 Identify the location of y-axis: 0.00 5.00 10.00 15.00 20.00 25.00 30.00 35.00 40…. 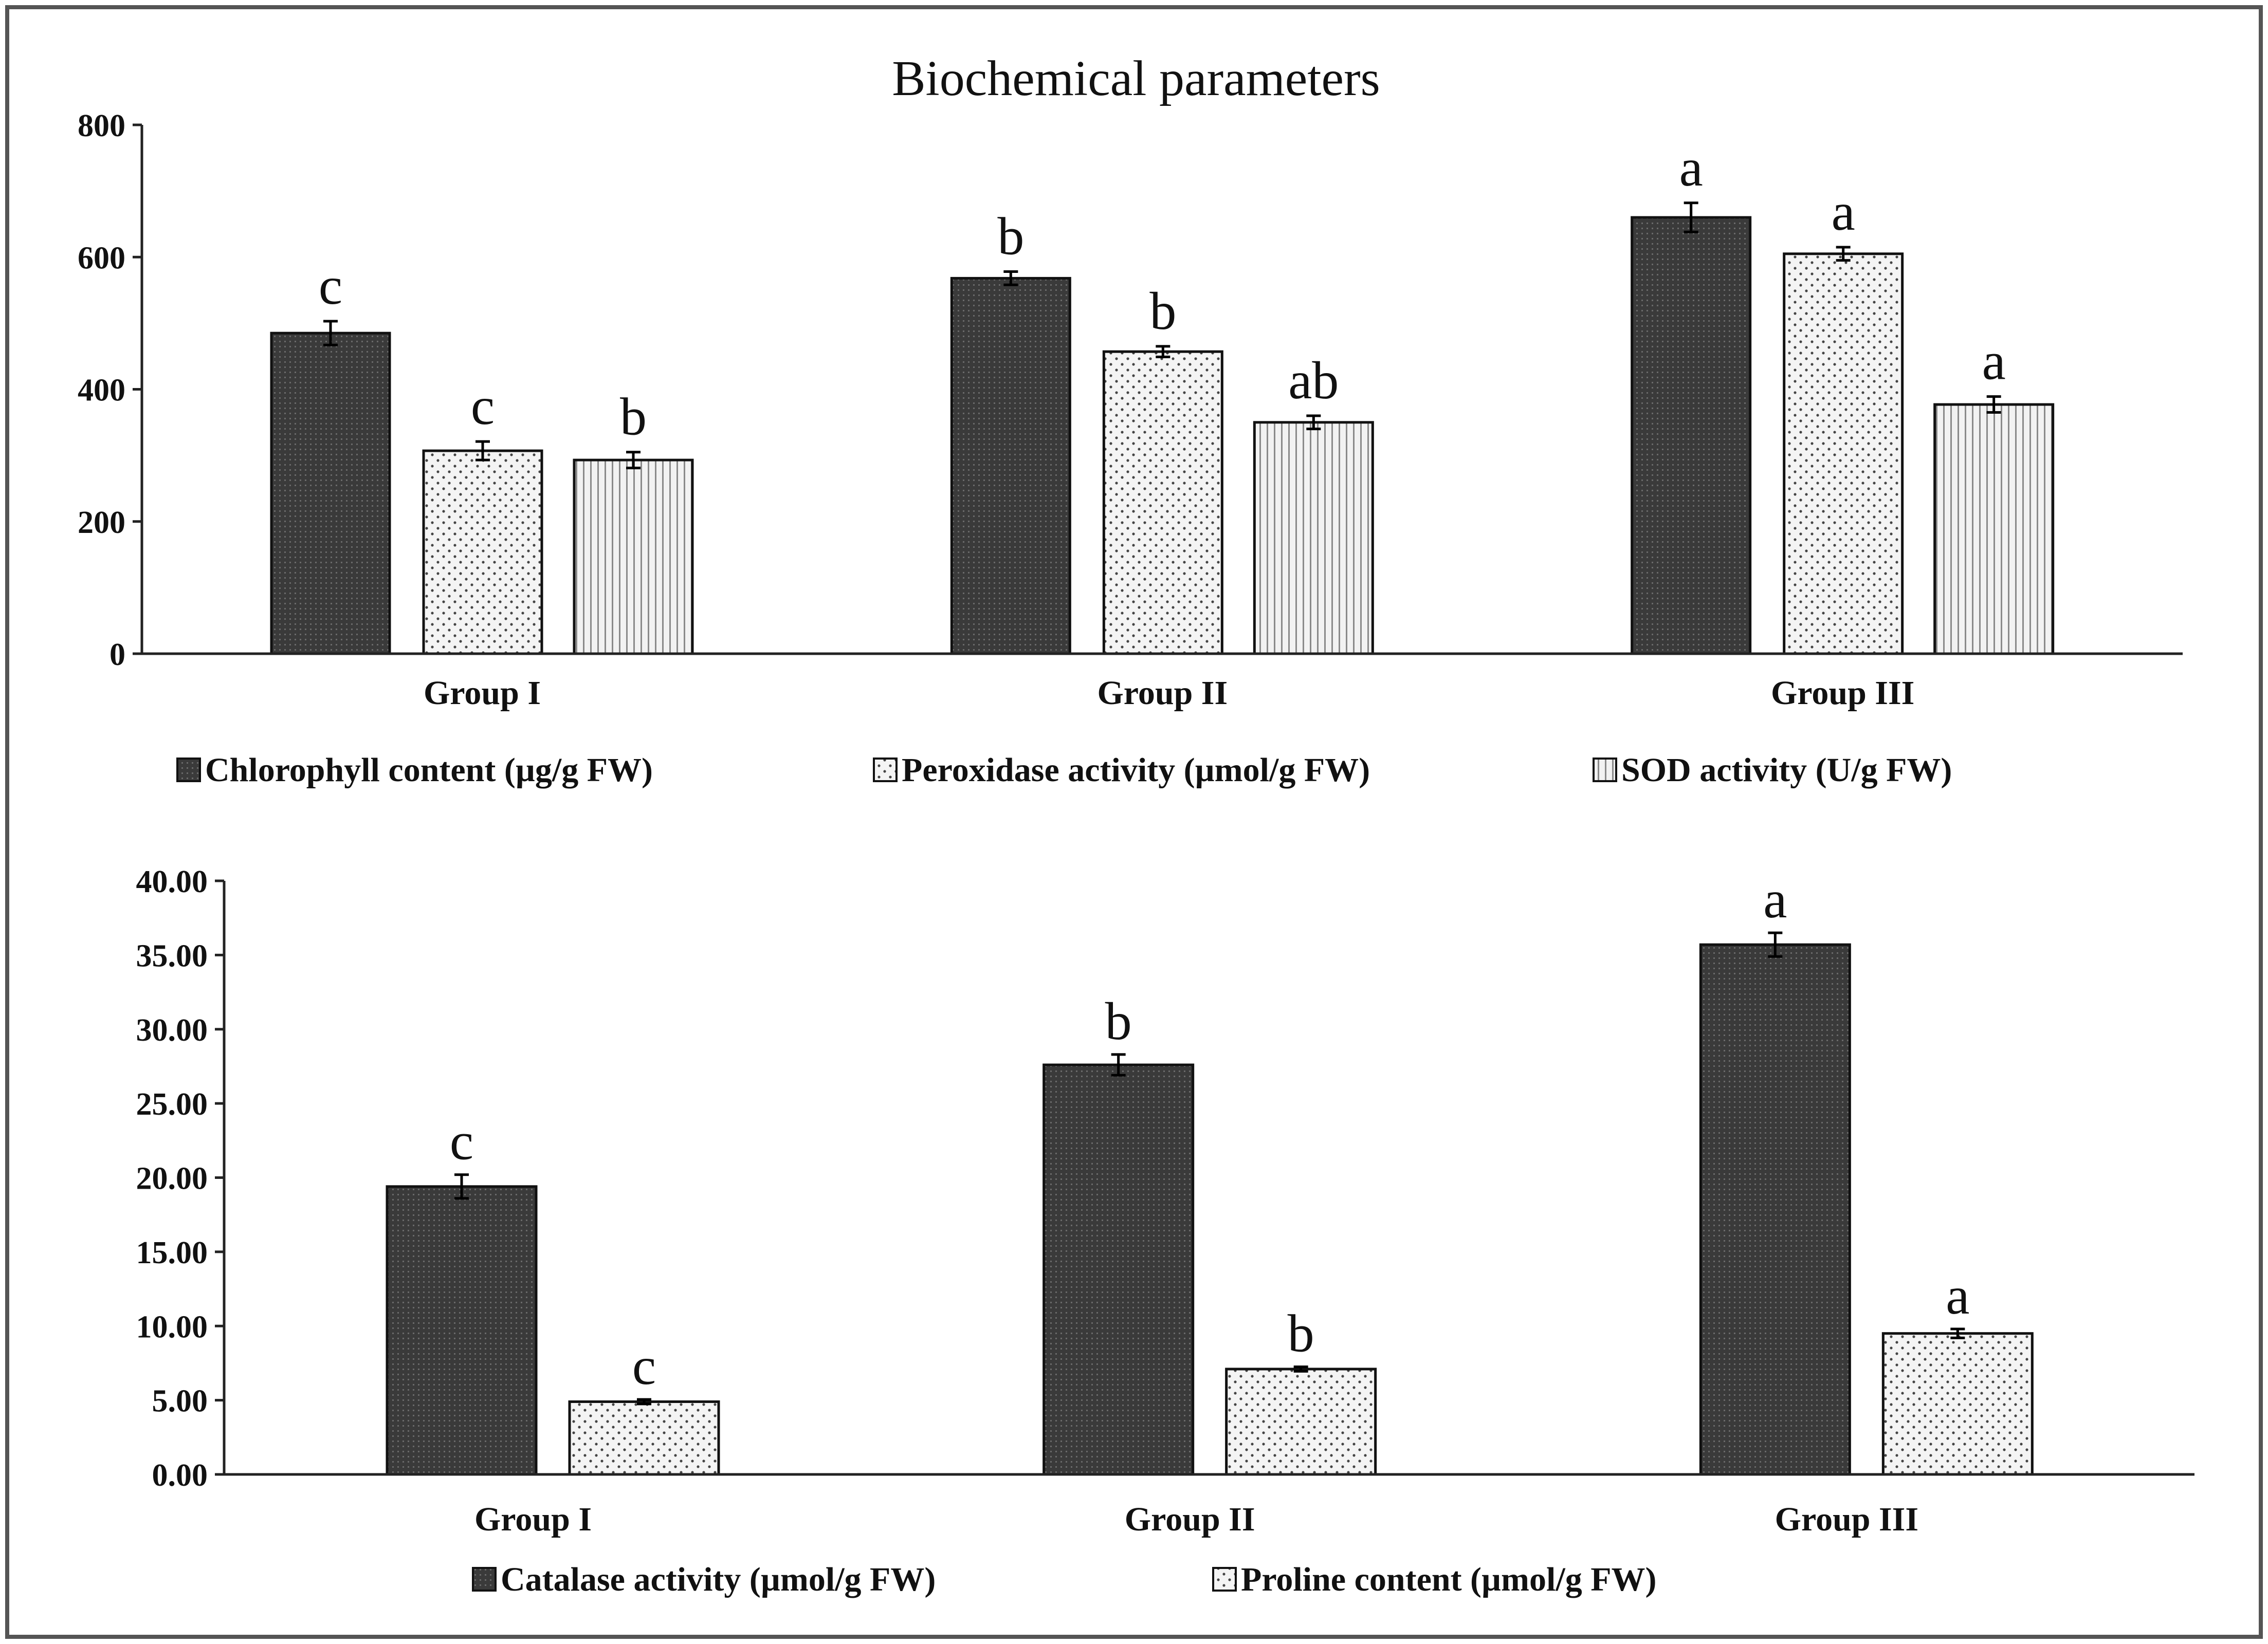
(181, 1178).